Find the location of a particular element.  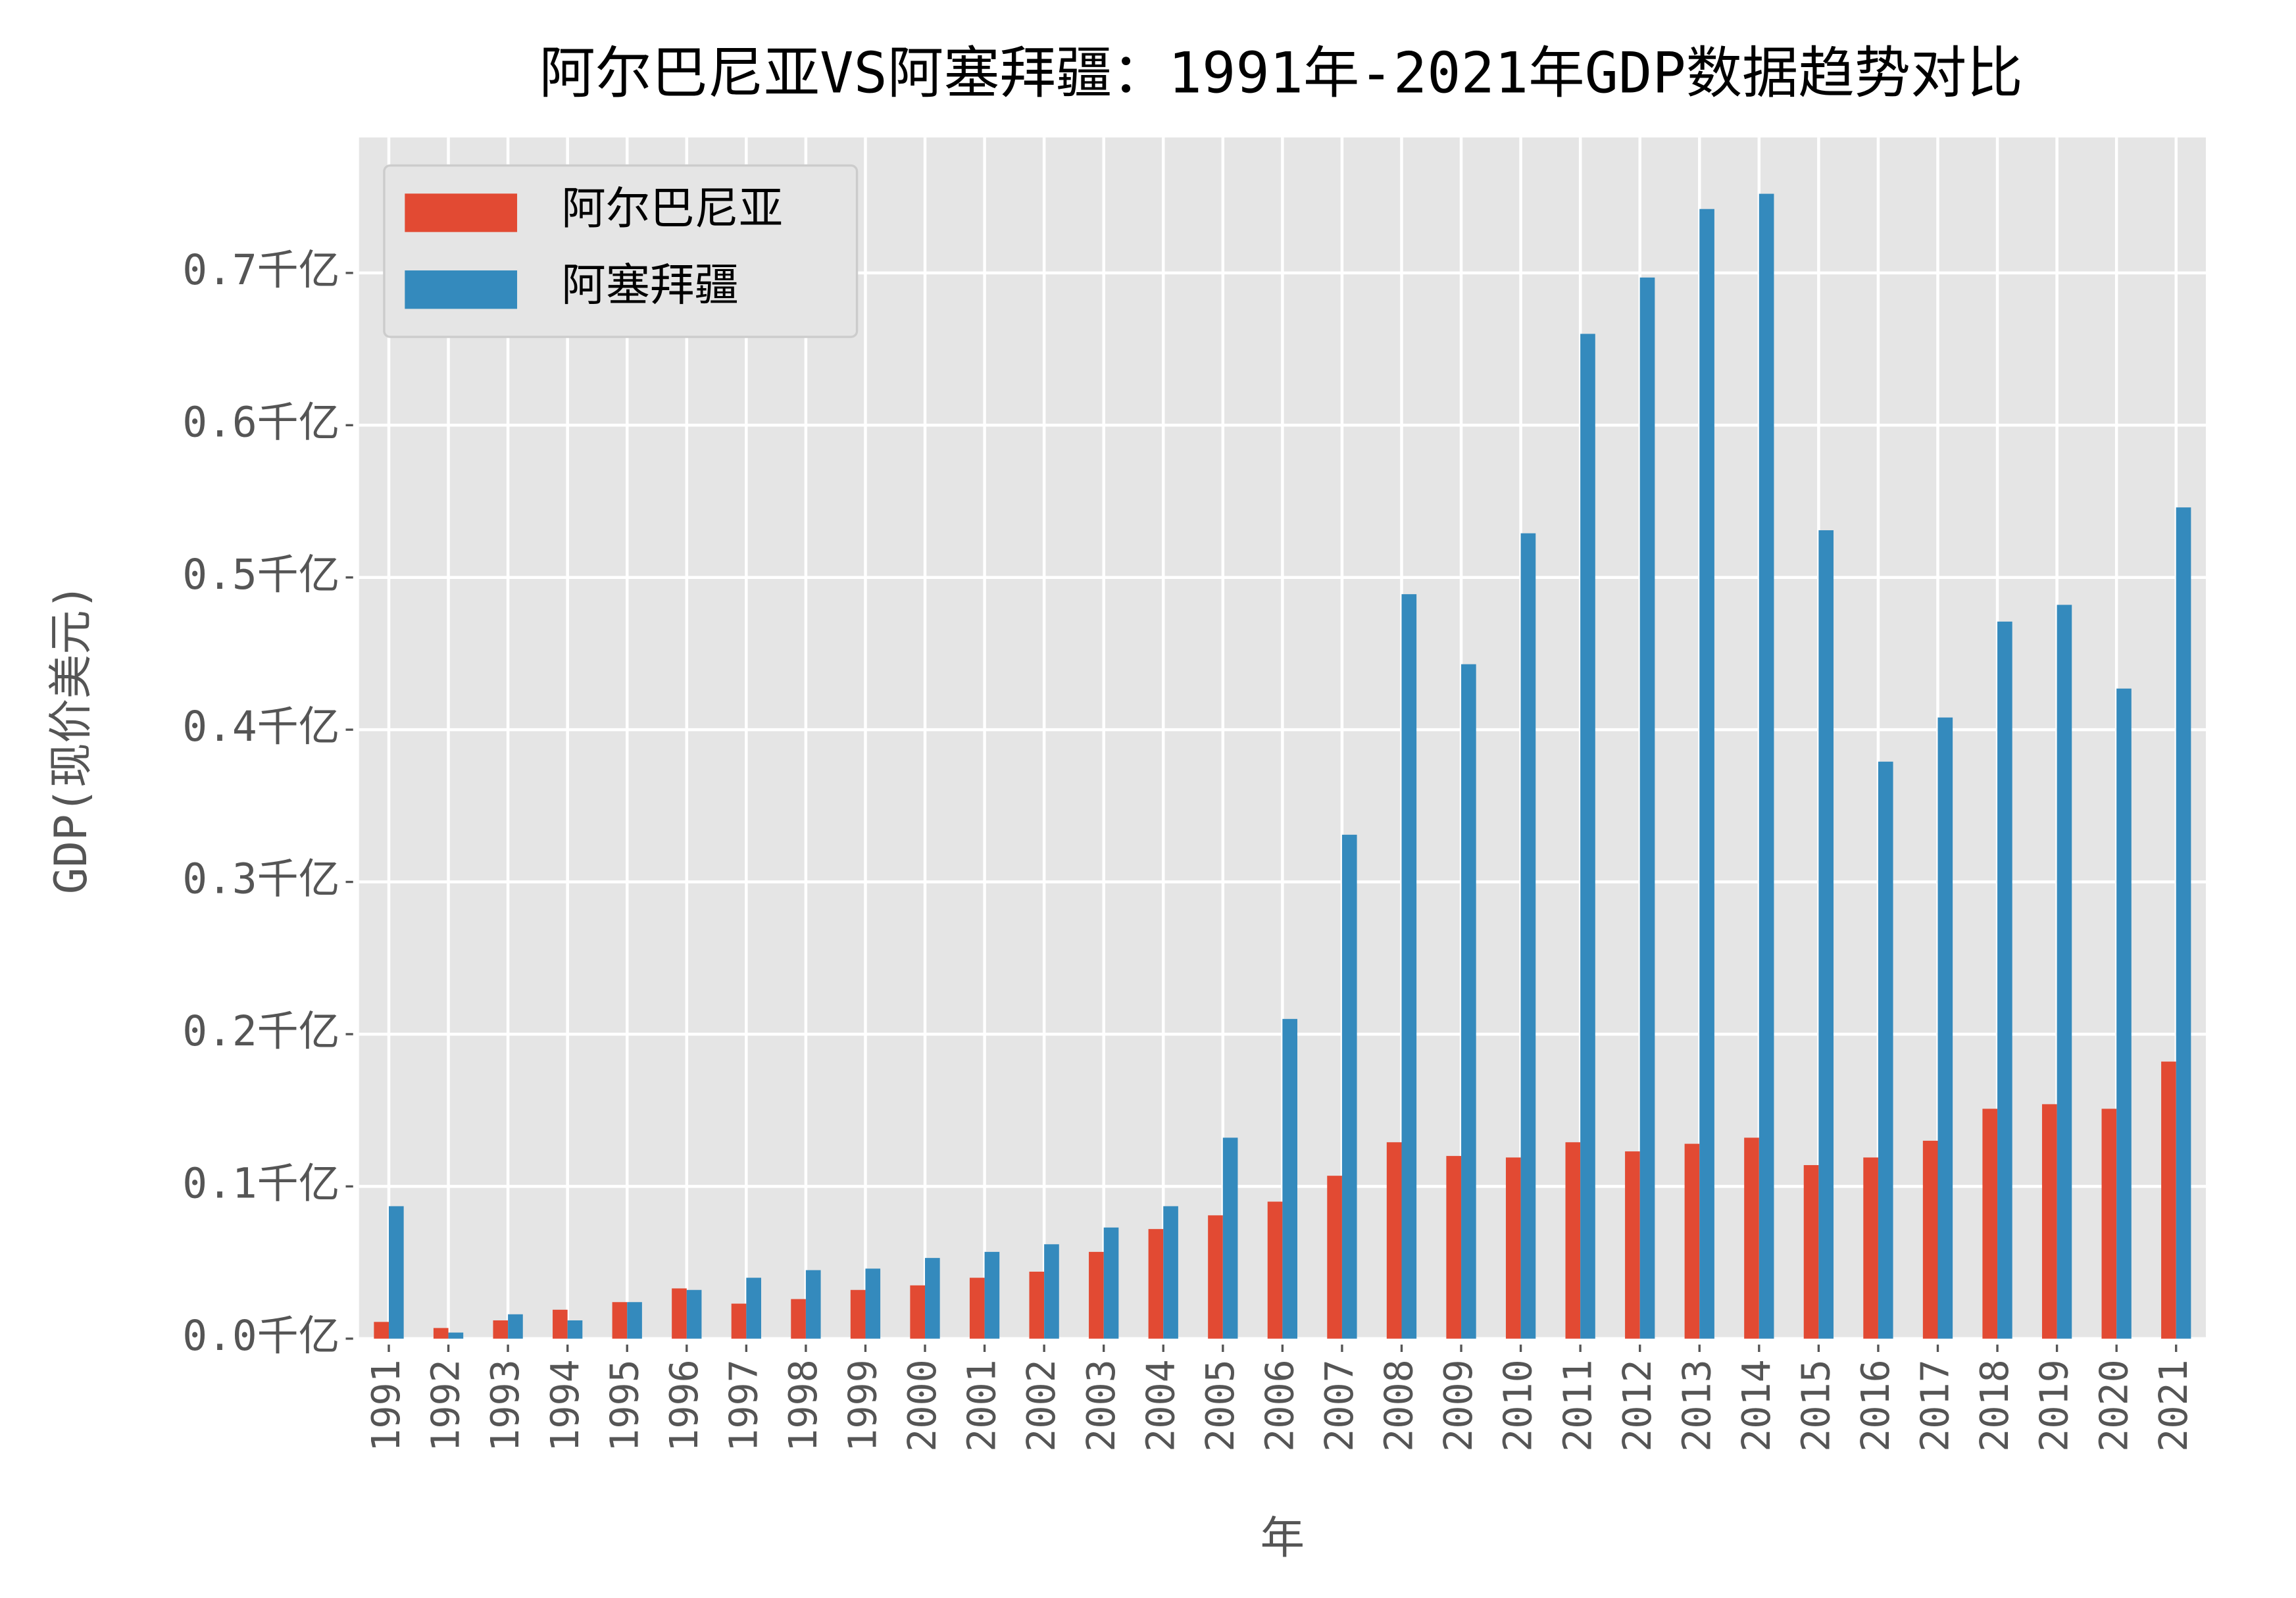

x-tick-label: 2019 is located at coordinates (2054, 1406).